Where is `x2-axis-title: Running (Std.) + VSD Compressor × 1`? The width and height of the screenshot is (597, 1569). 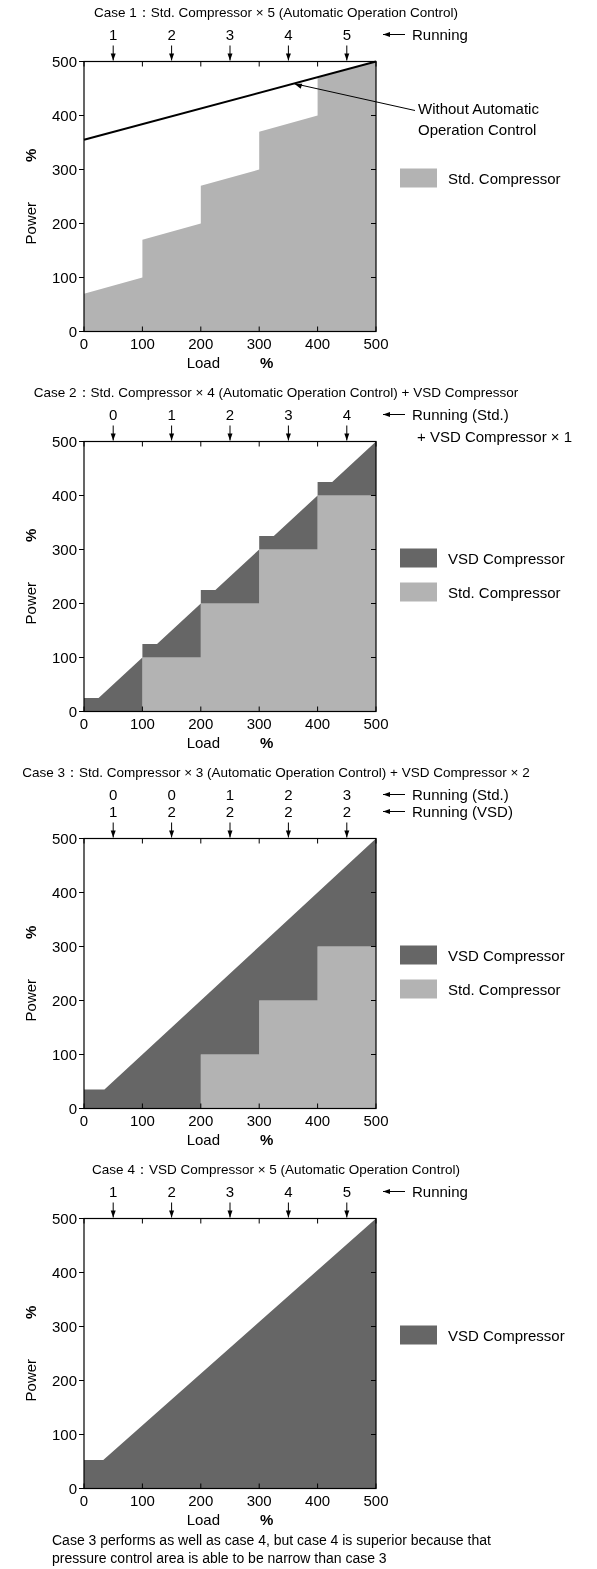
x2-axis-title: Running (Std.) + VSD Compressor × 1 is located at coordinates (492, 425).